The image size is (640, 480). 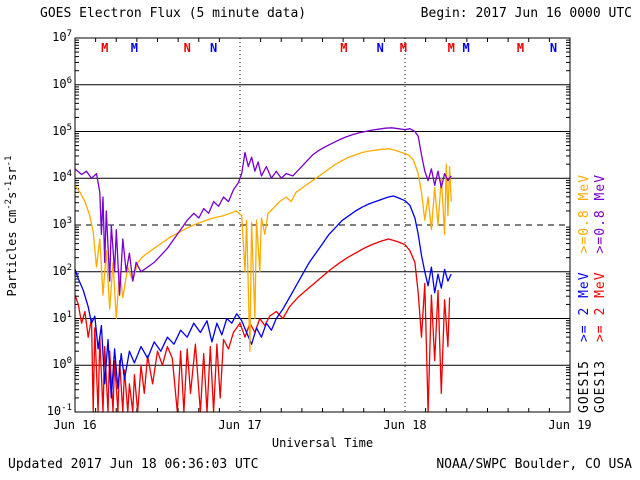 What do you see at coordinates (534, 464) in the screenshot?
I see `credit-label: NOAA/SWPC Boulder, CO USA` at bounding box center [534, 464].